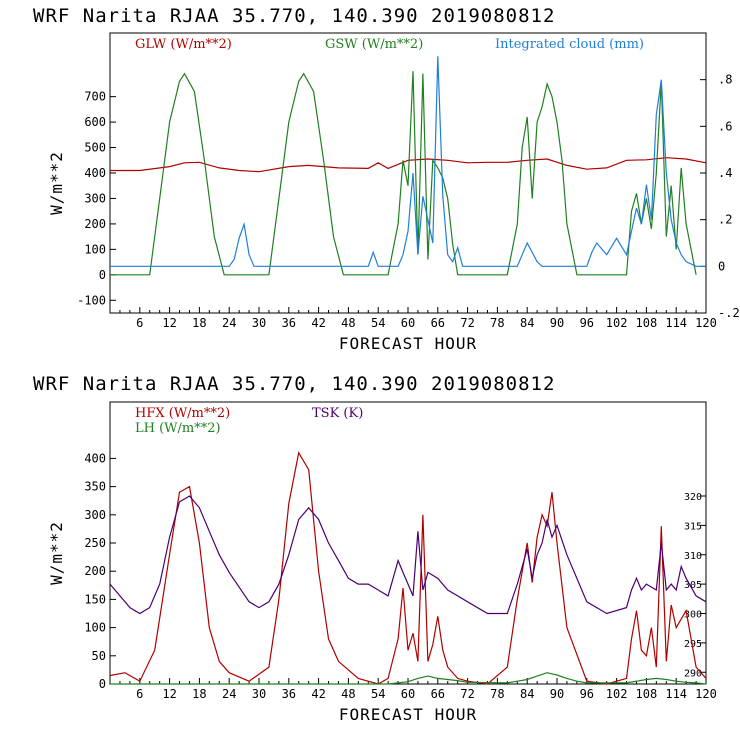  Describe the element at coordinates (721, 266) in the screenshot. I see `y2-tick-label: 0` at that location.